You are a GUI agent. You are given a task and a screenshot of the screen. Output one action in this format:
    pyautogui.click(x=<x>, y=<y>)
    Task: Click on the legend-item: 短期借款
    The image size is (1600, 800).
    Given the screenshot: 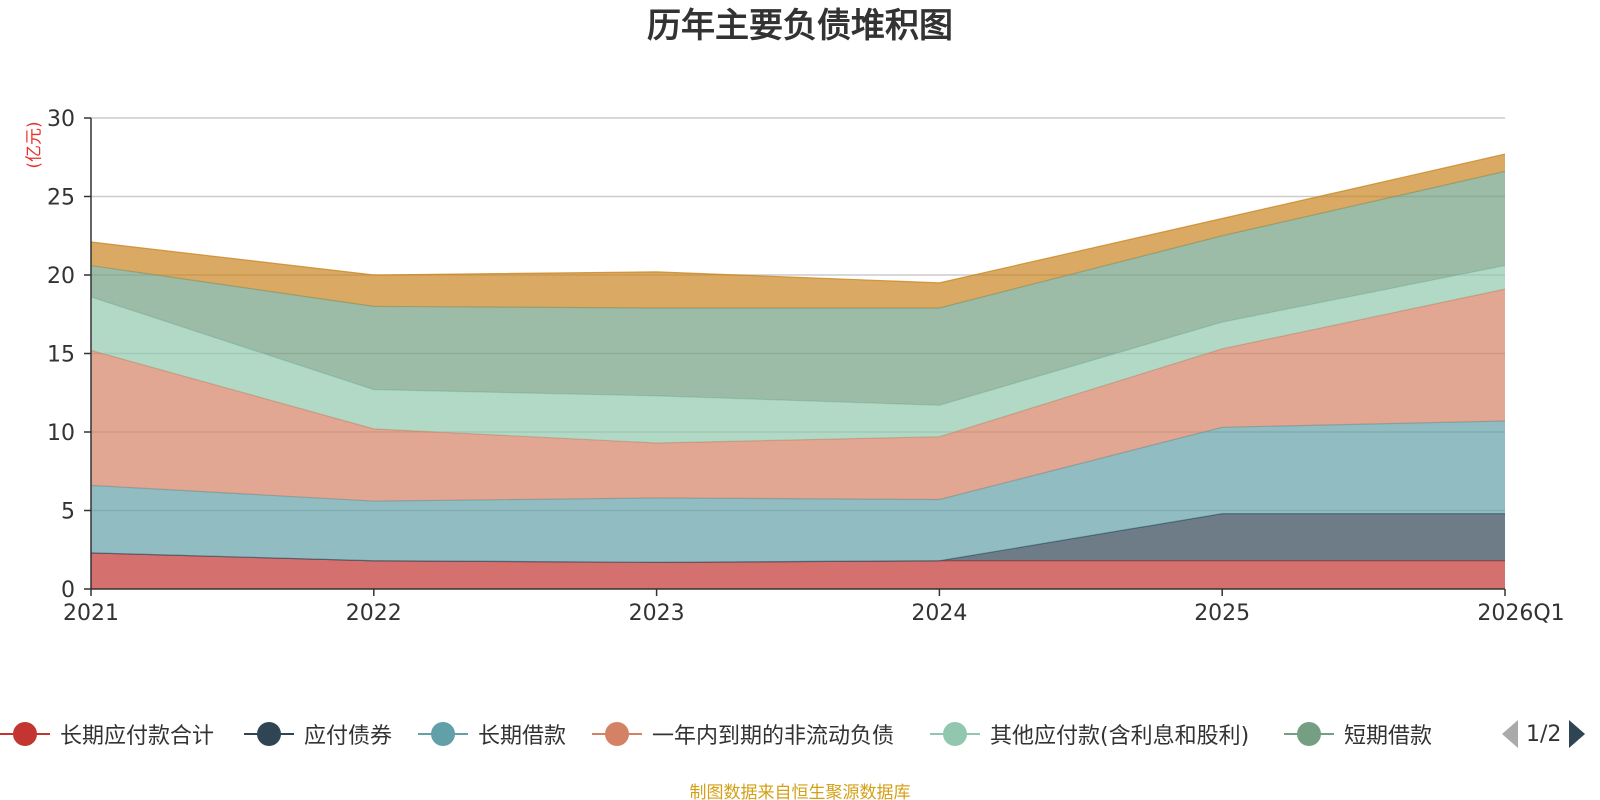 What is the action you would take?
    pyautogui.click(x=1358, y=734)
    